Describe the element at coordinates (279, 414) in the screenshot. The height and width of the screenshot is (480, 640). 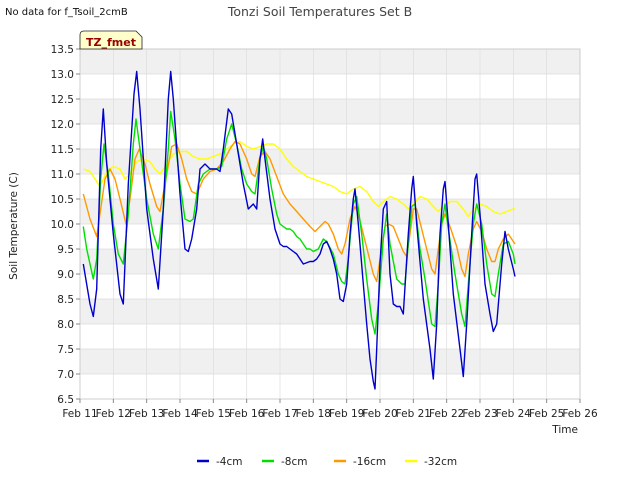
I see `x-tick-label: Feb 17` at that location.